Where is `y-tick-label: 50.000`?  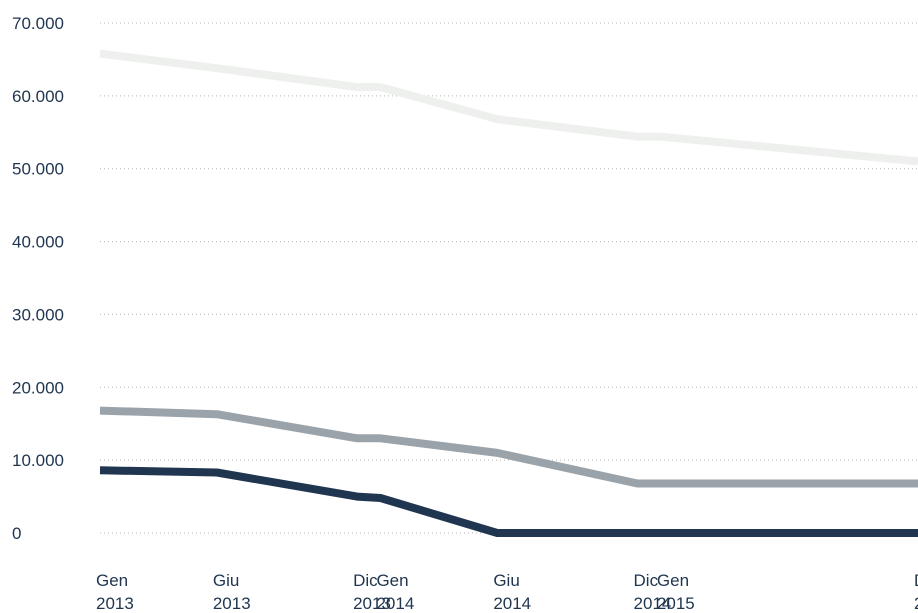
y-tick-label: 50.000 is located at coordinates (38, 169).